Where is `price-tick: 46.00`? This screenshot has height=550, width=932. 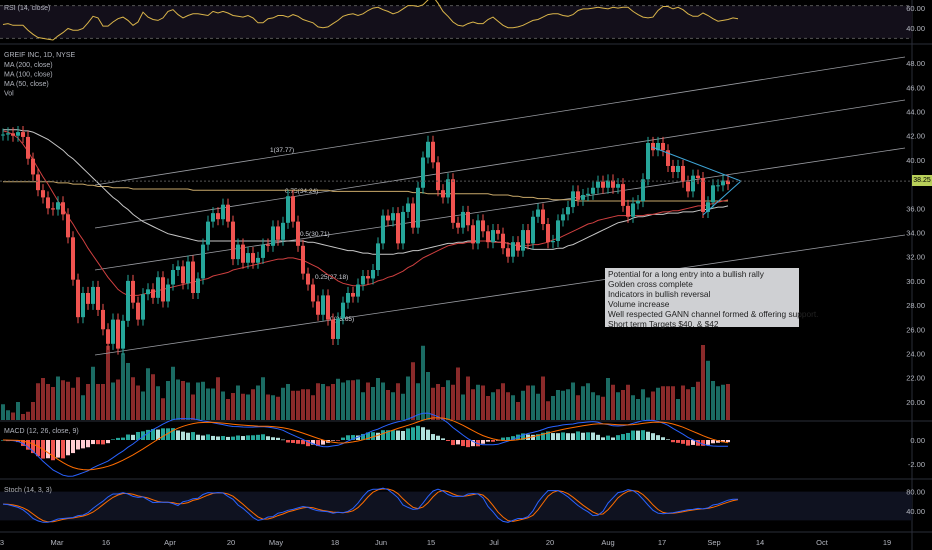
price-tick: 46.00 is located at coordinates (915, 87).